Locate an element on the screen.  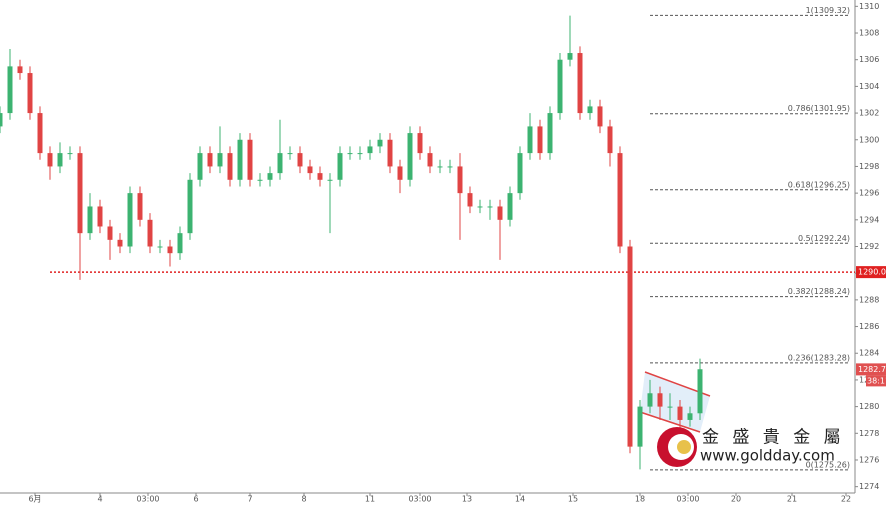
watermark-name: 金 盛 貴 金 屬 is located at coordinates (773, 438).